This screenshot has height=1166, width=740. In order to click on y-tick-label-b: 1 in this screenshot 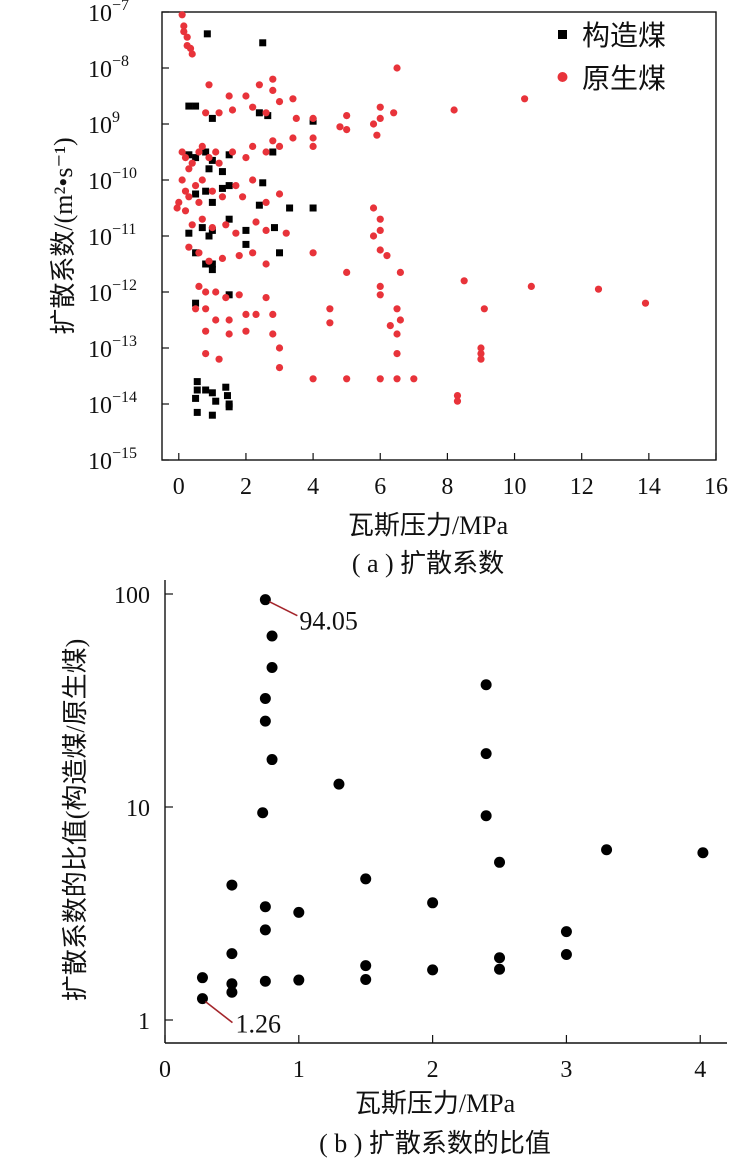, I will do `click(144, 1022)`.